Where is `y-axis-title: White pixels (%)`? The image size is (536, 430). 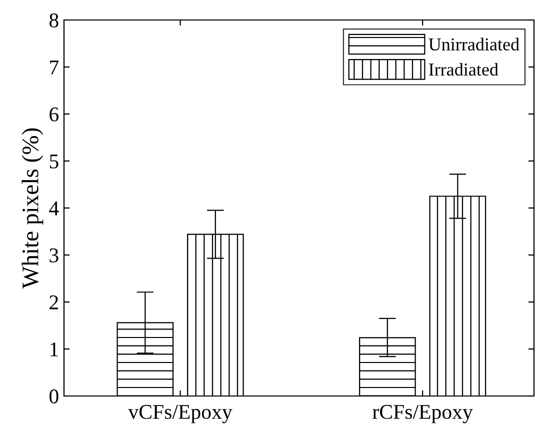 y-axis-title: White pixels (%) is located at coordinates (33, 208).